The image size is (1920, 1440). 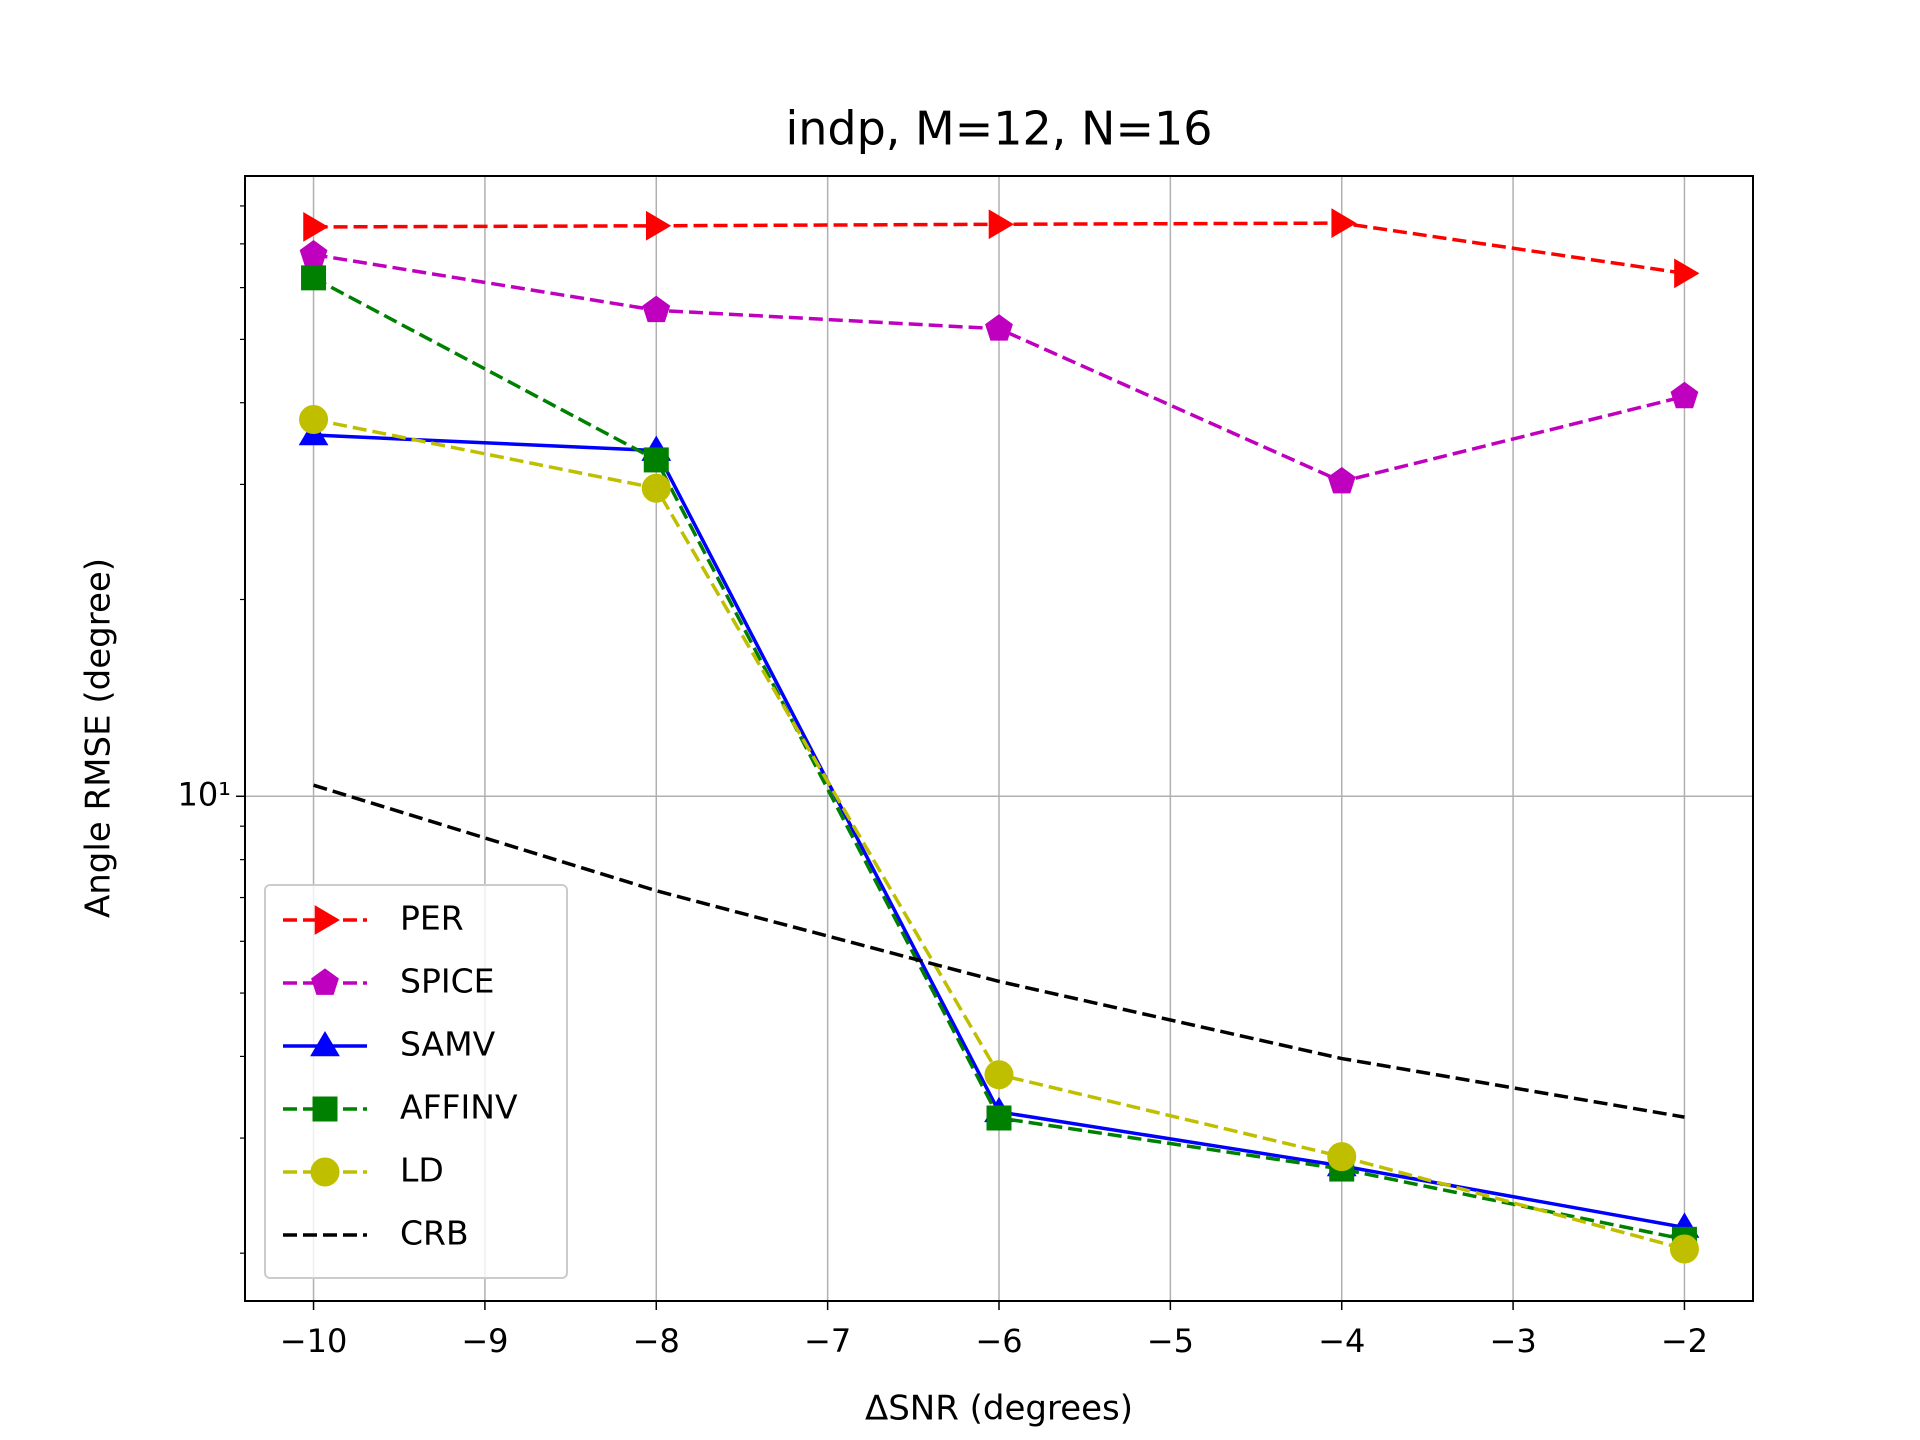 What do you see at coordinates (422, 1170) in the screenshot?
I see `legend-label: LD` at bounding box center [422, 1170].